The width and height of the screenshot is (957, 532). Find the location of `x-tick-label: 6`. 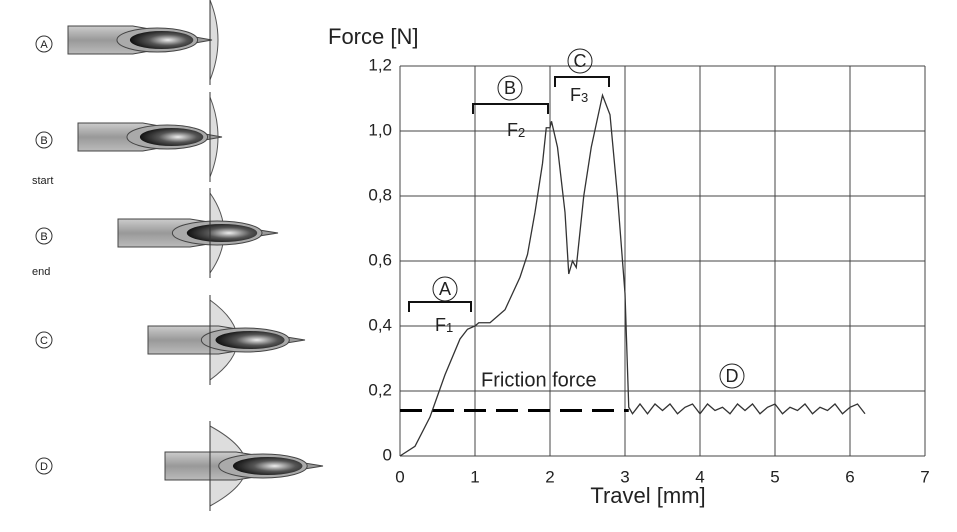

x-tick-label: 6 is located at coordinates (849, 476).